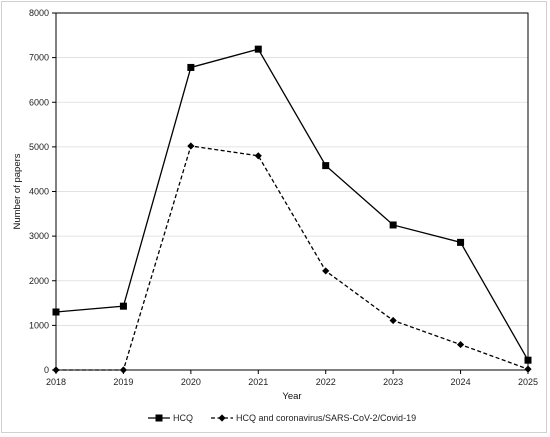  Describe the element at coordinates (123, 382) in the screenshot. I see `x-tick-label: 2019` at that location.